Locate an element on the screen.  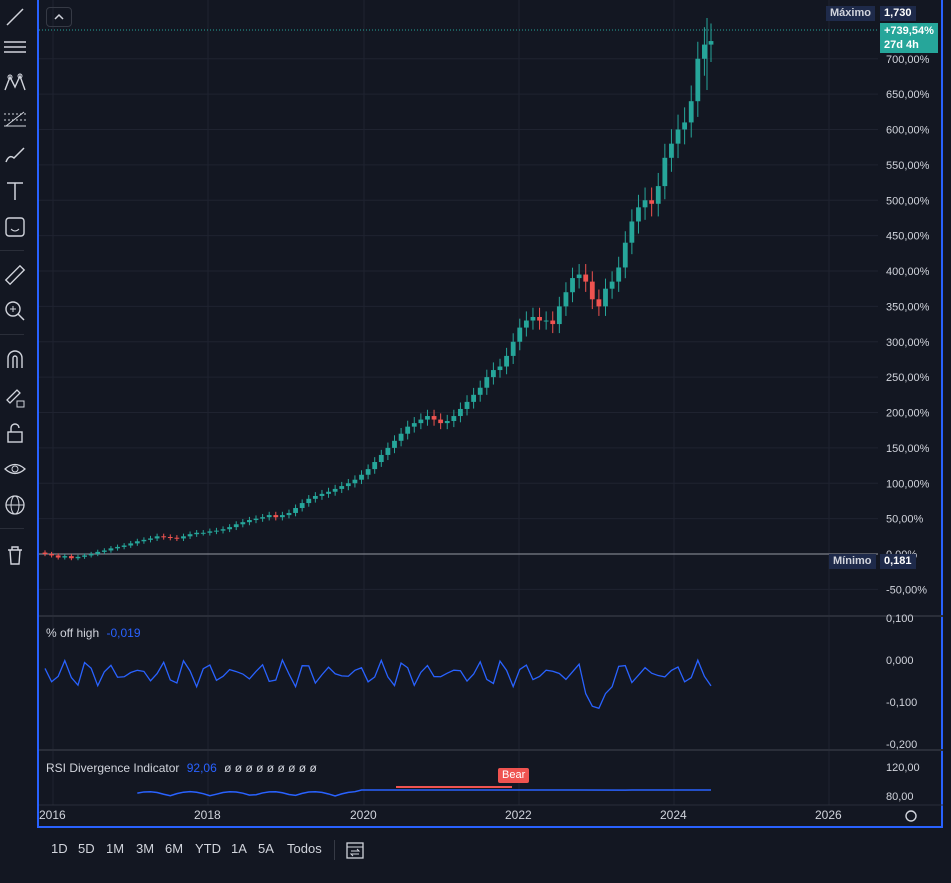
tf-5d: 5D is located at coordinates (86, 848).